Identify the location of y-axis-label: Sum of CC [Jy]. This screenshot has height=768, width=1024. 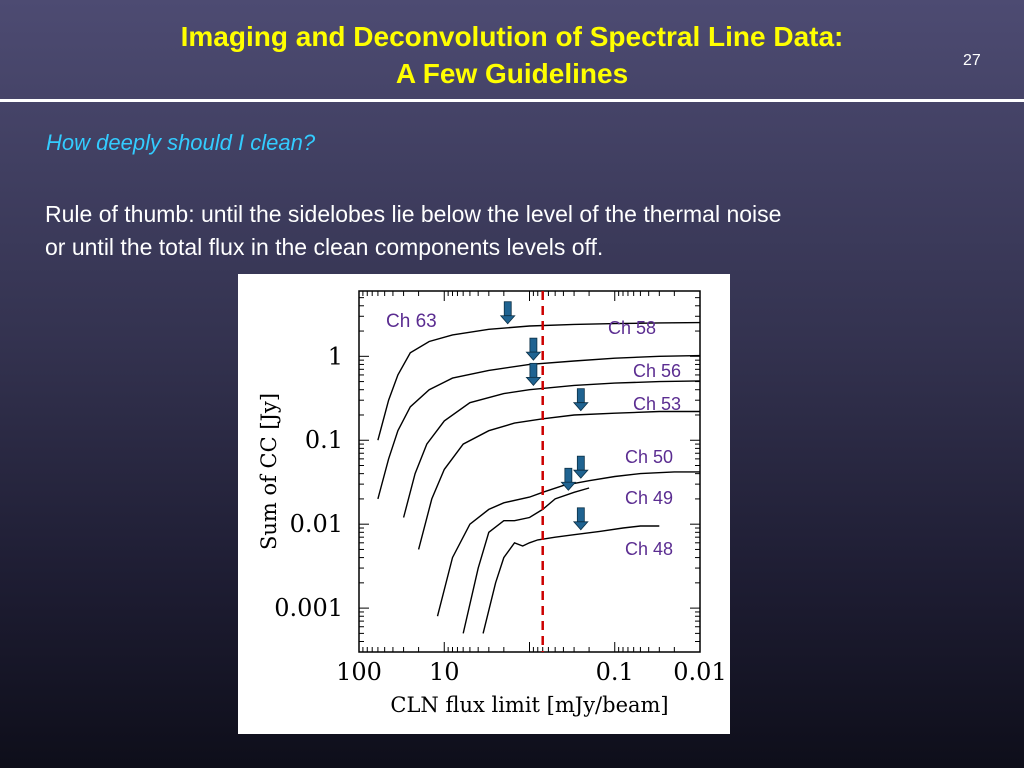
(269, 471).